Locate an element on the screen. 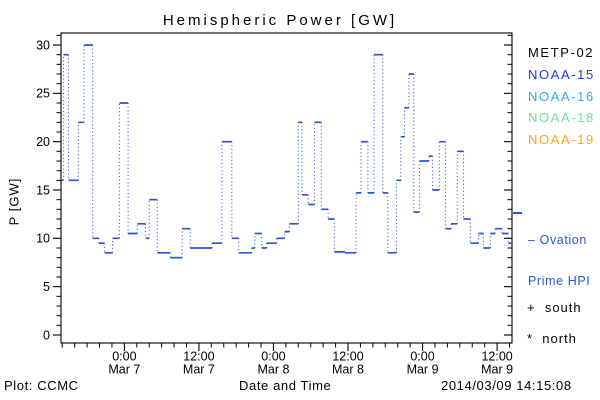 This screenshot has width=600, height=400. y-tick-label: 15 is located at coordinates (43, 190).